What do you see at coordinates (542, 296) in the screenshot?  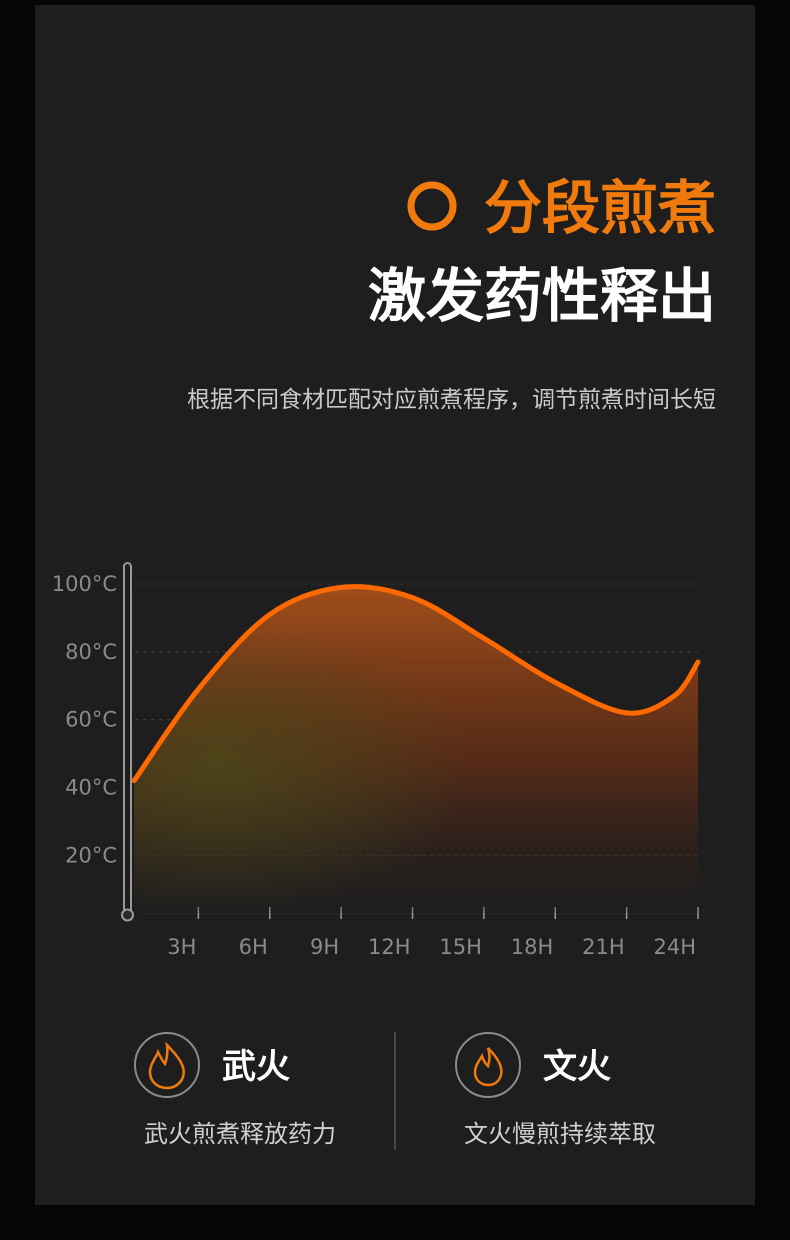 I see `headline: 激发药性释出` at bounding box center [542, 296].